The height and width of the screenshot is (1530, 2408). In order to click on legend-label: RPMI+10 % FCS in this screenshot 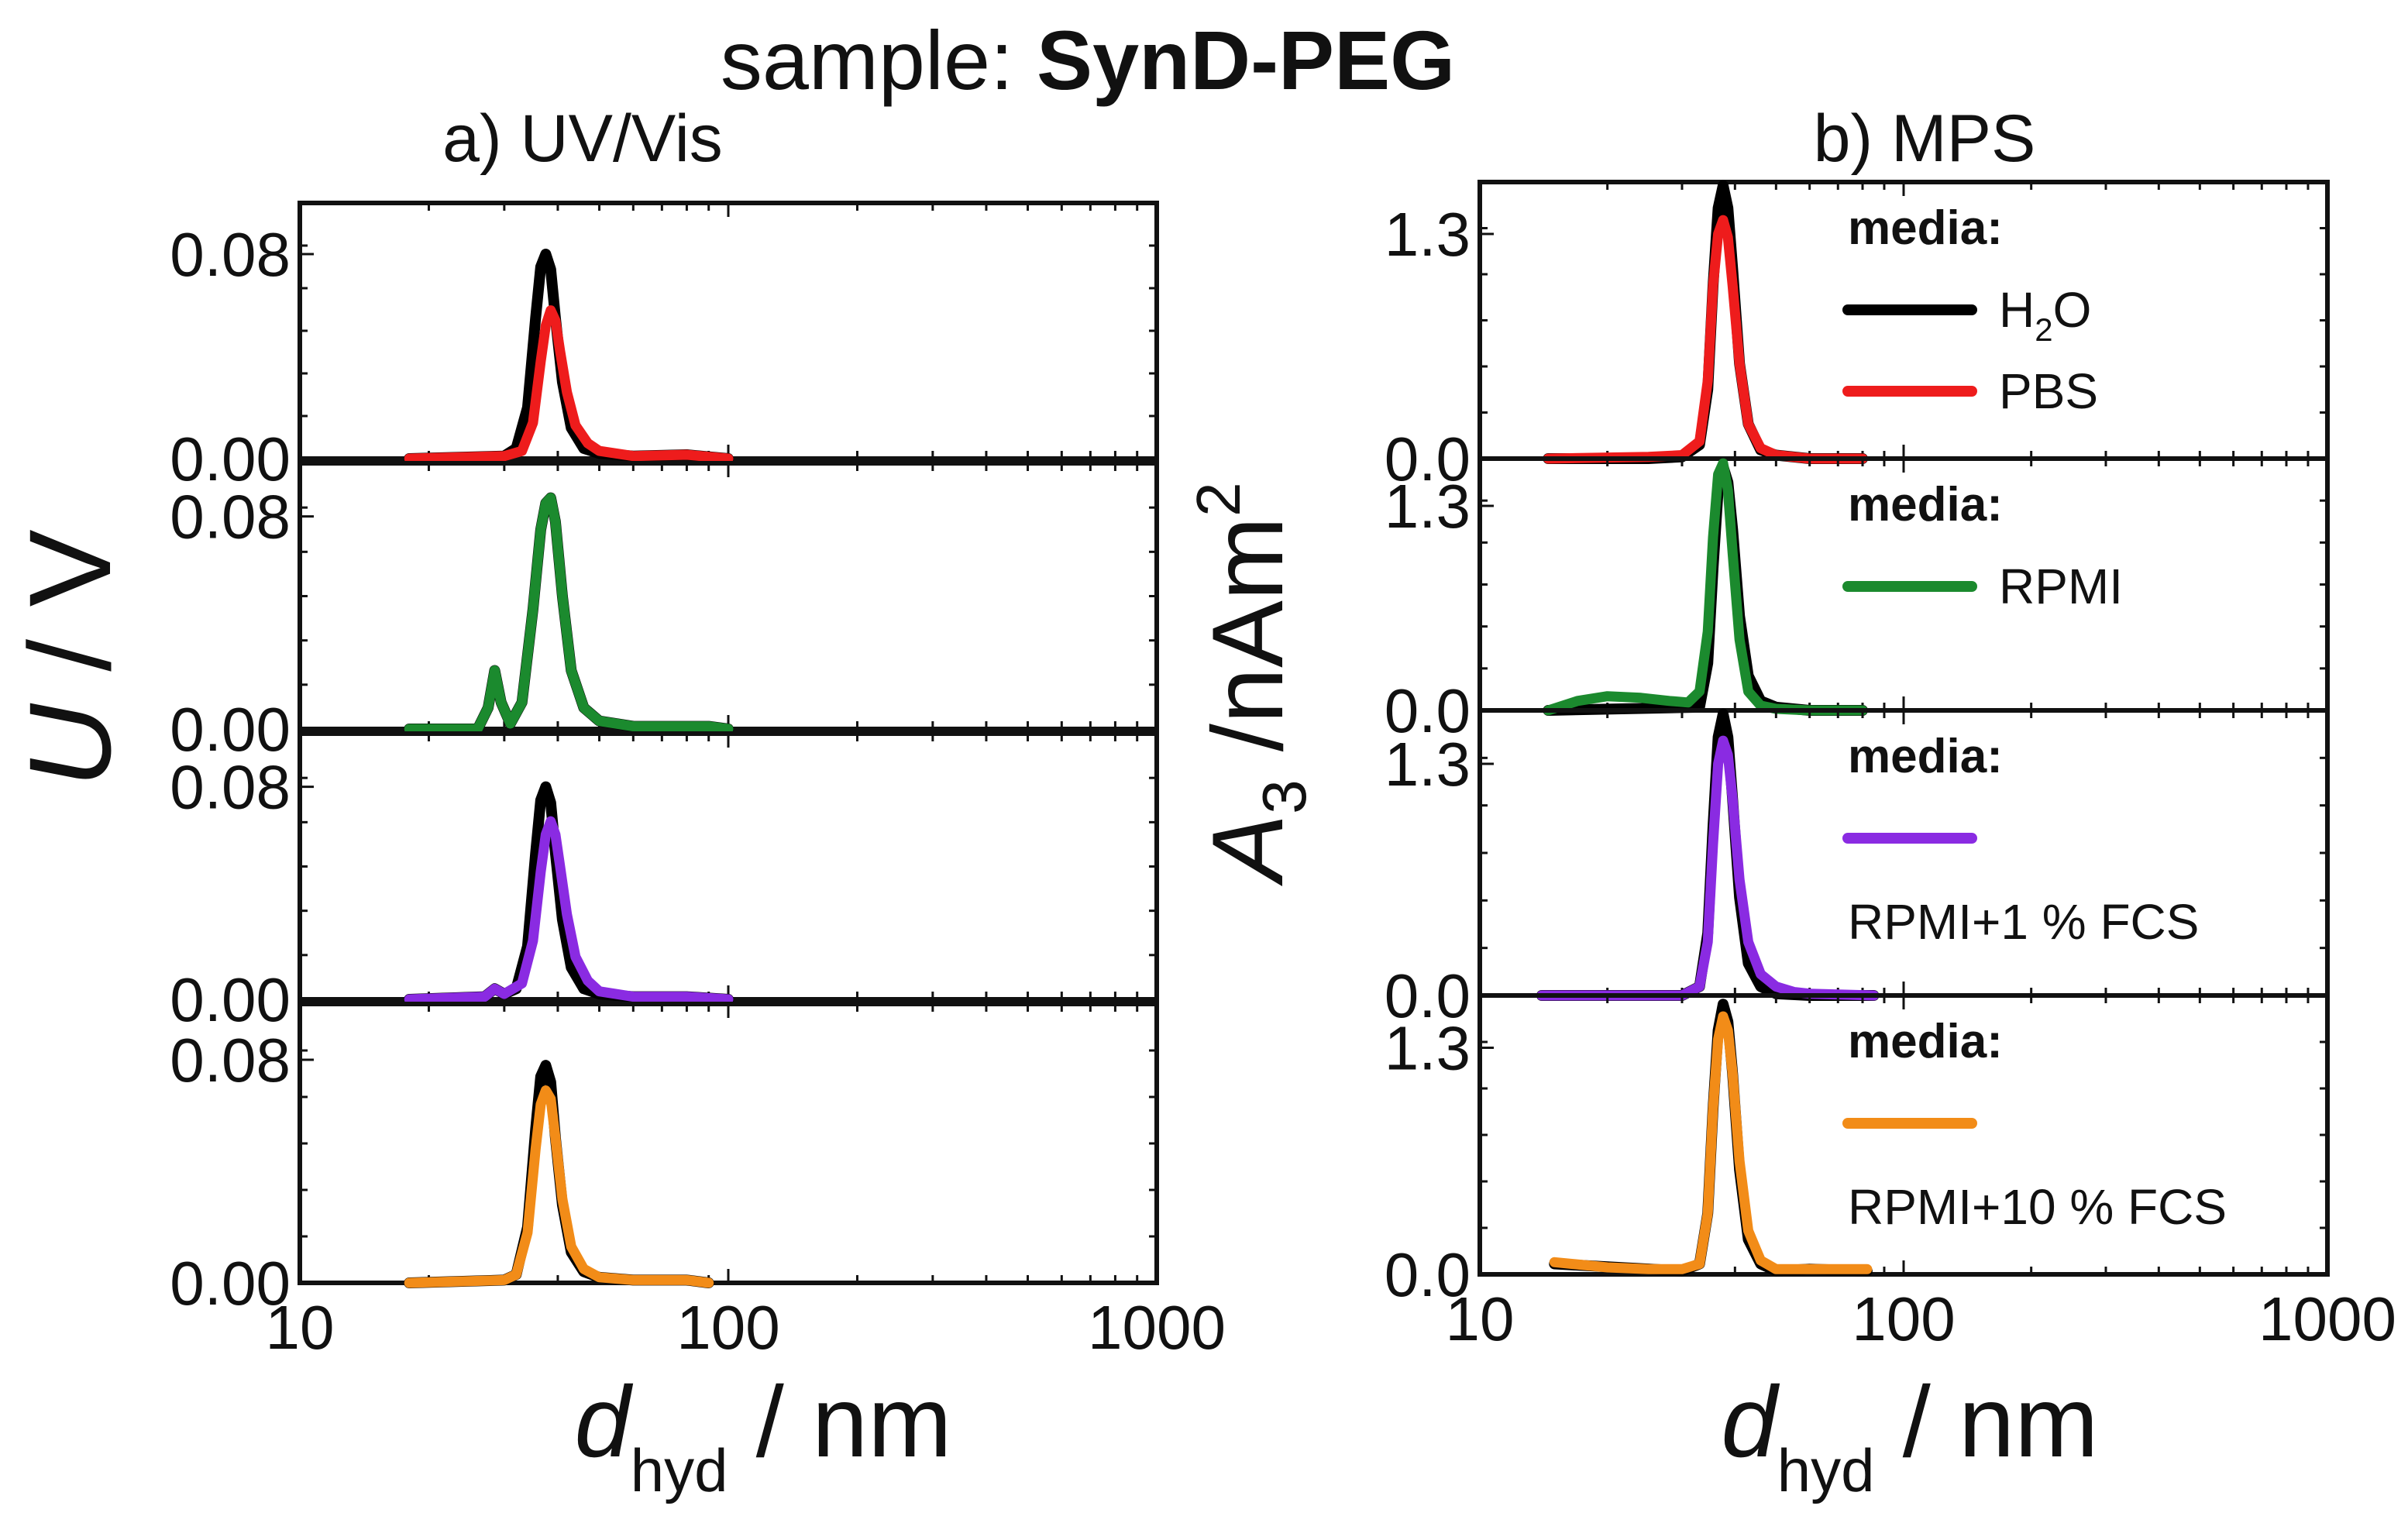, I will do `click(2037, 1207)`.